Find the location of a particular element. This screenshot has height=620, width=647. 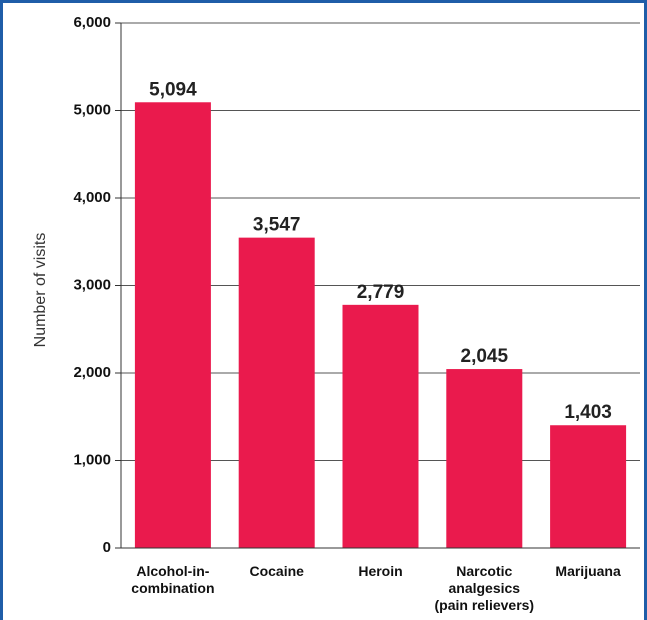

bar-value-label: 2,045 is located at coordinates (485, 356).